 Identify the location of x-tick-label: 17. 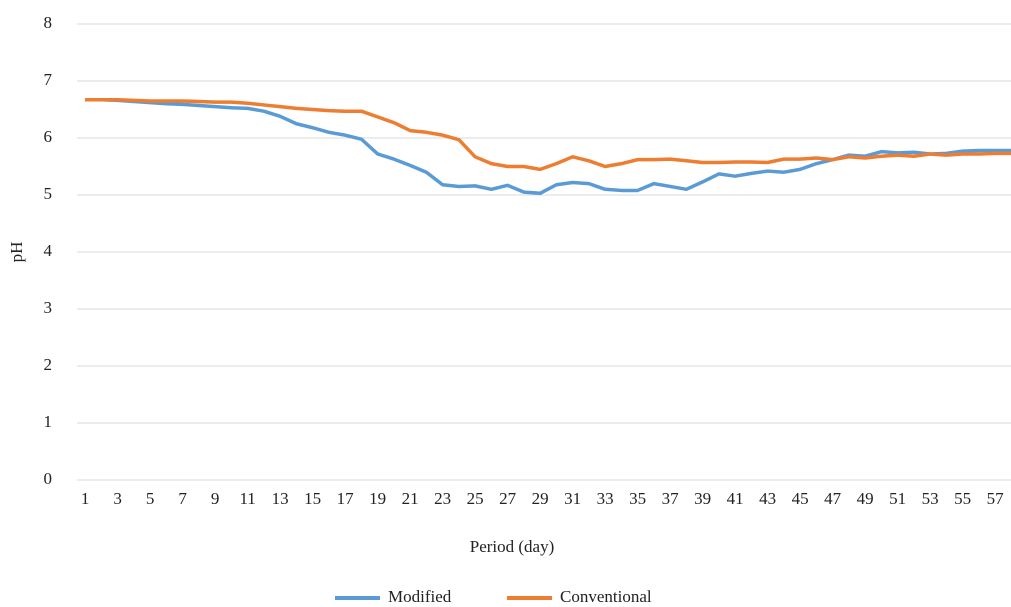
(346, 498).